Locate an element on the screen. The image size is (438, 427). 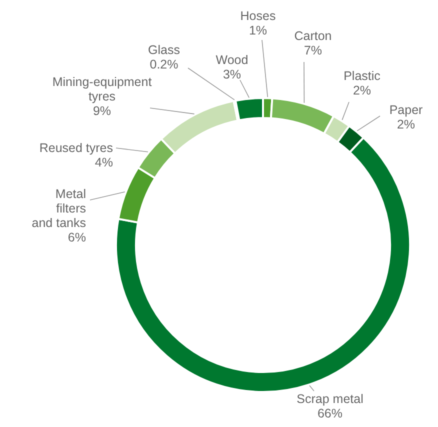
data-label: 0.2% is located at coordinates (164, 65).